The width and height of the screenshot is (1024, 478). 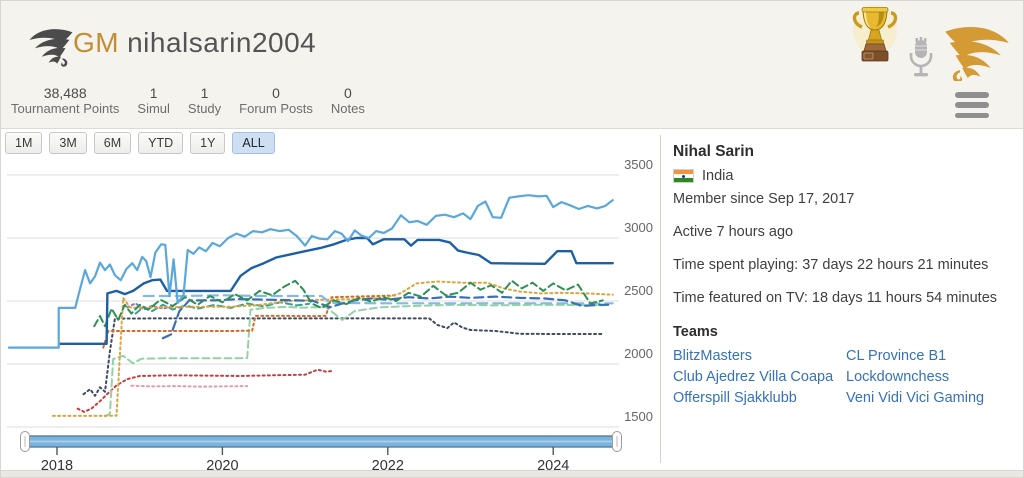 I want to click on series-purple-dotted, so click(x=150, y=306).